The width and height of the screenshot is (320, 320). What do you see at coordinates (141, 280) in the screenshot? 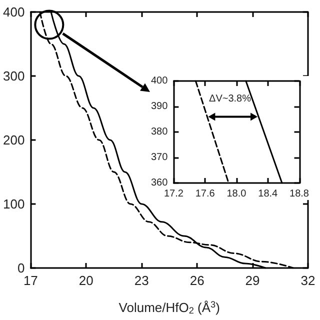
I see `x-tick-label: 23` at bounding box center [141, 280].